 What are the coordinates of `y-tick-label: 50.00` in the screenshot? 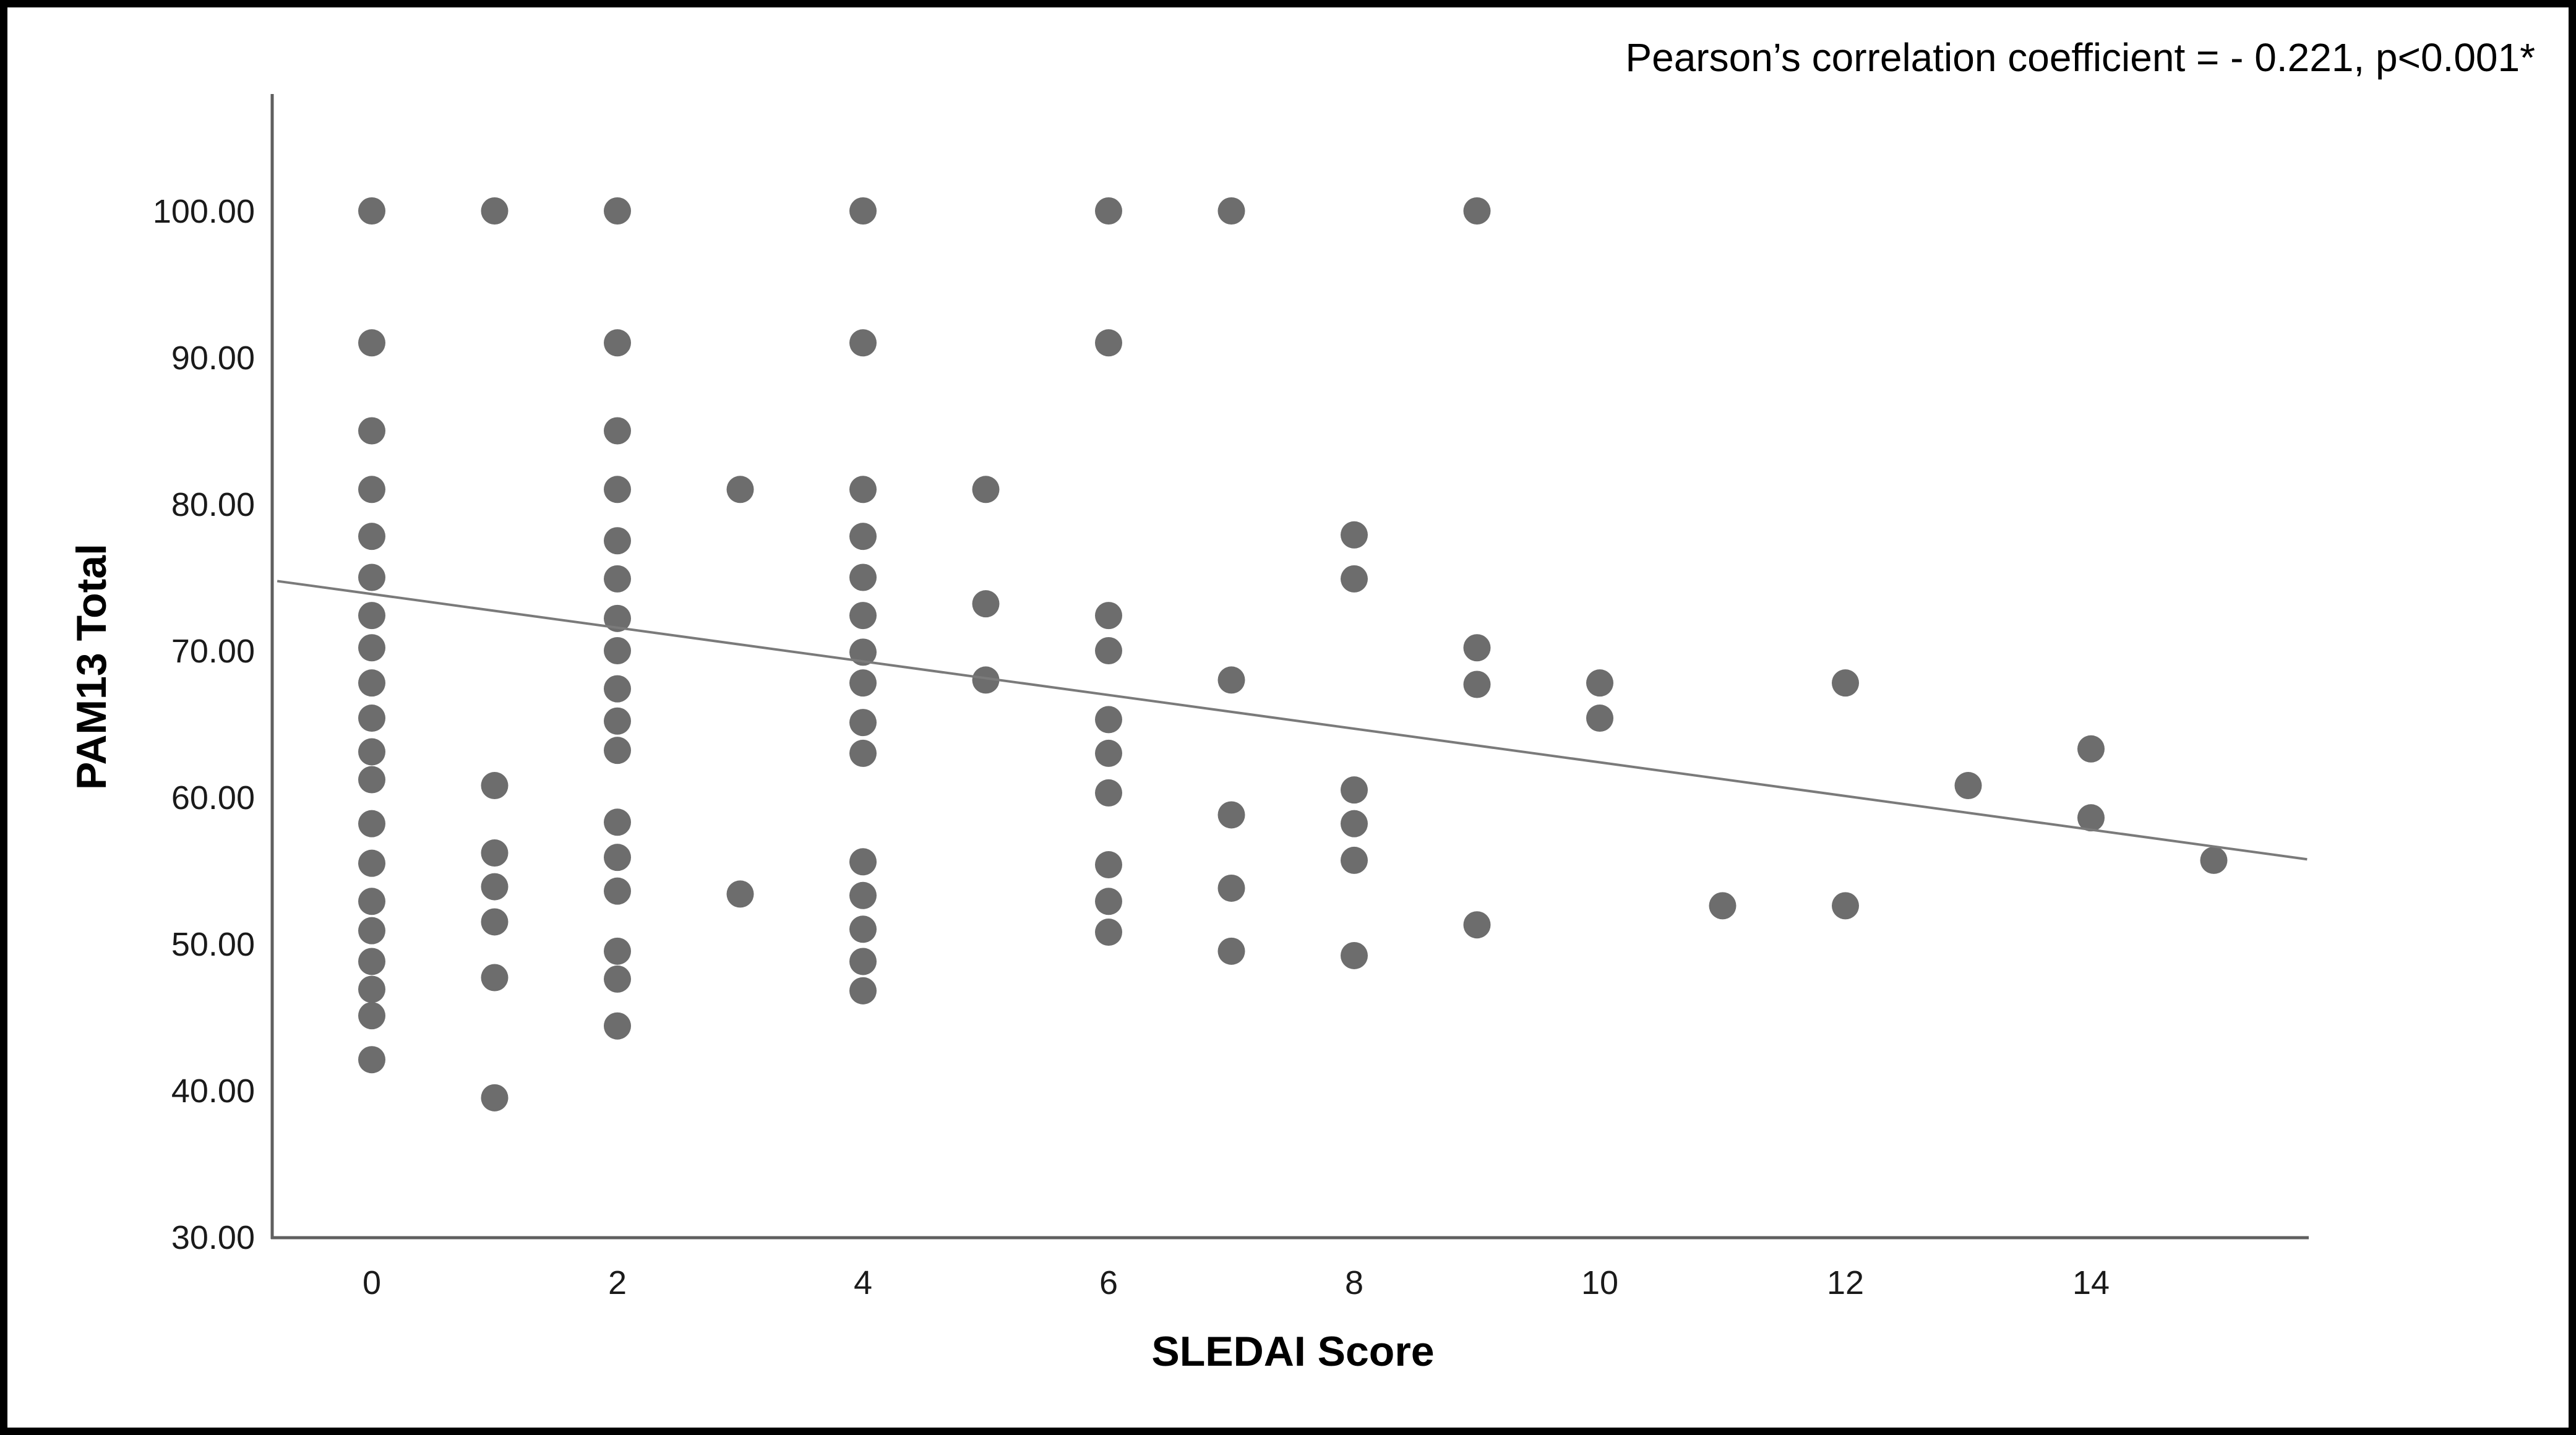 It's located at (213, 944).